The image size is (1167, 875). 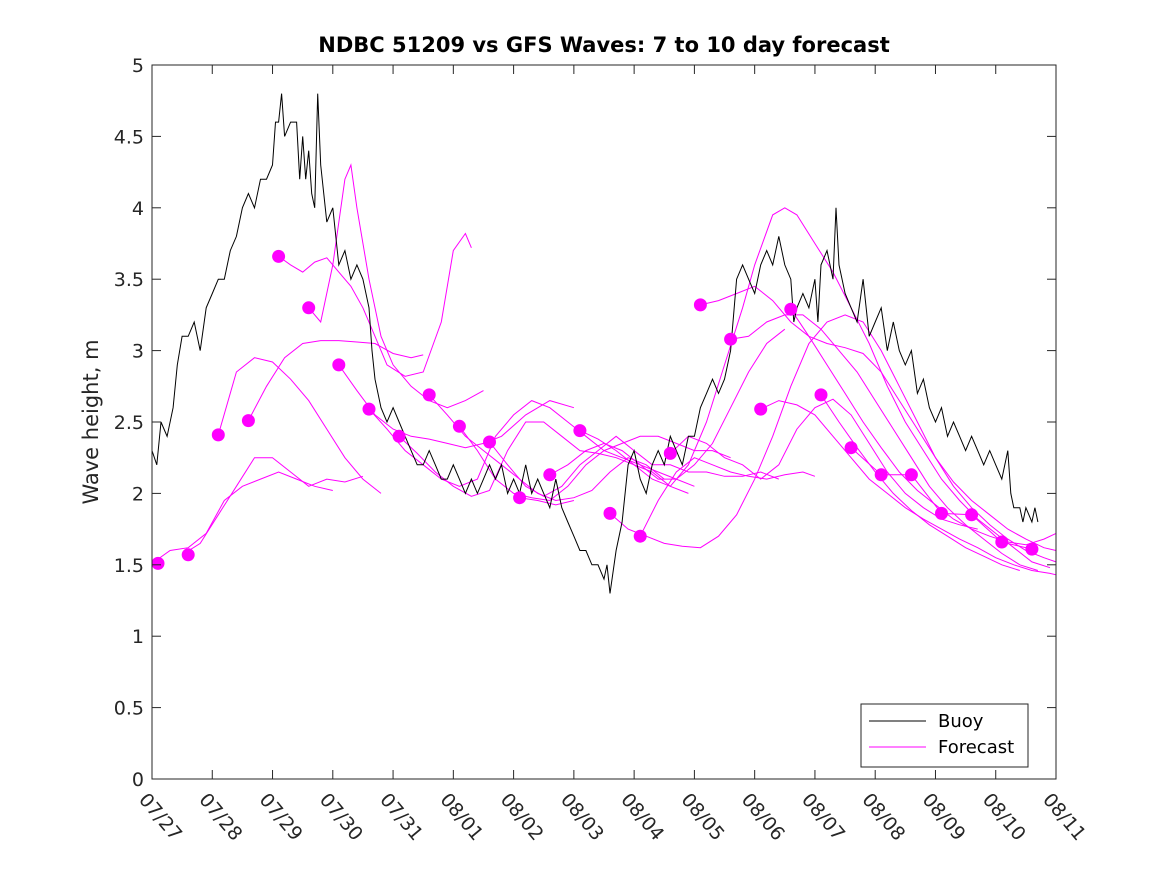 I want to click on y-tick-label-9: 4.5, so click(x=129, y=137).